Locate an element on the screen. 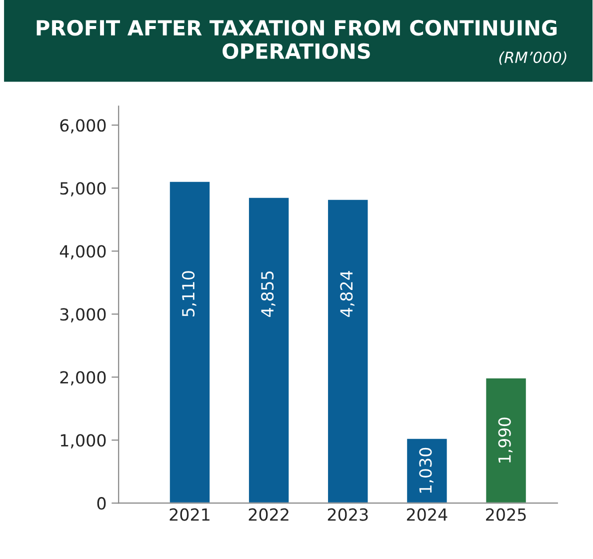 This screenshot has height=559, width=593. chart-subtitle: (RM’000) is located at coordinates (532, 58).